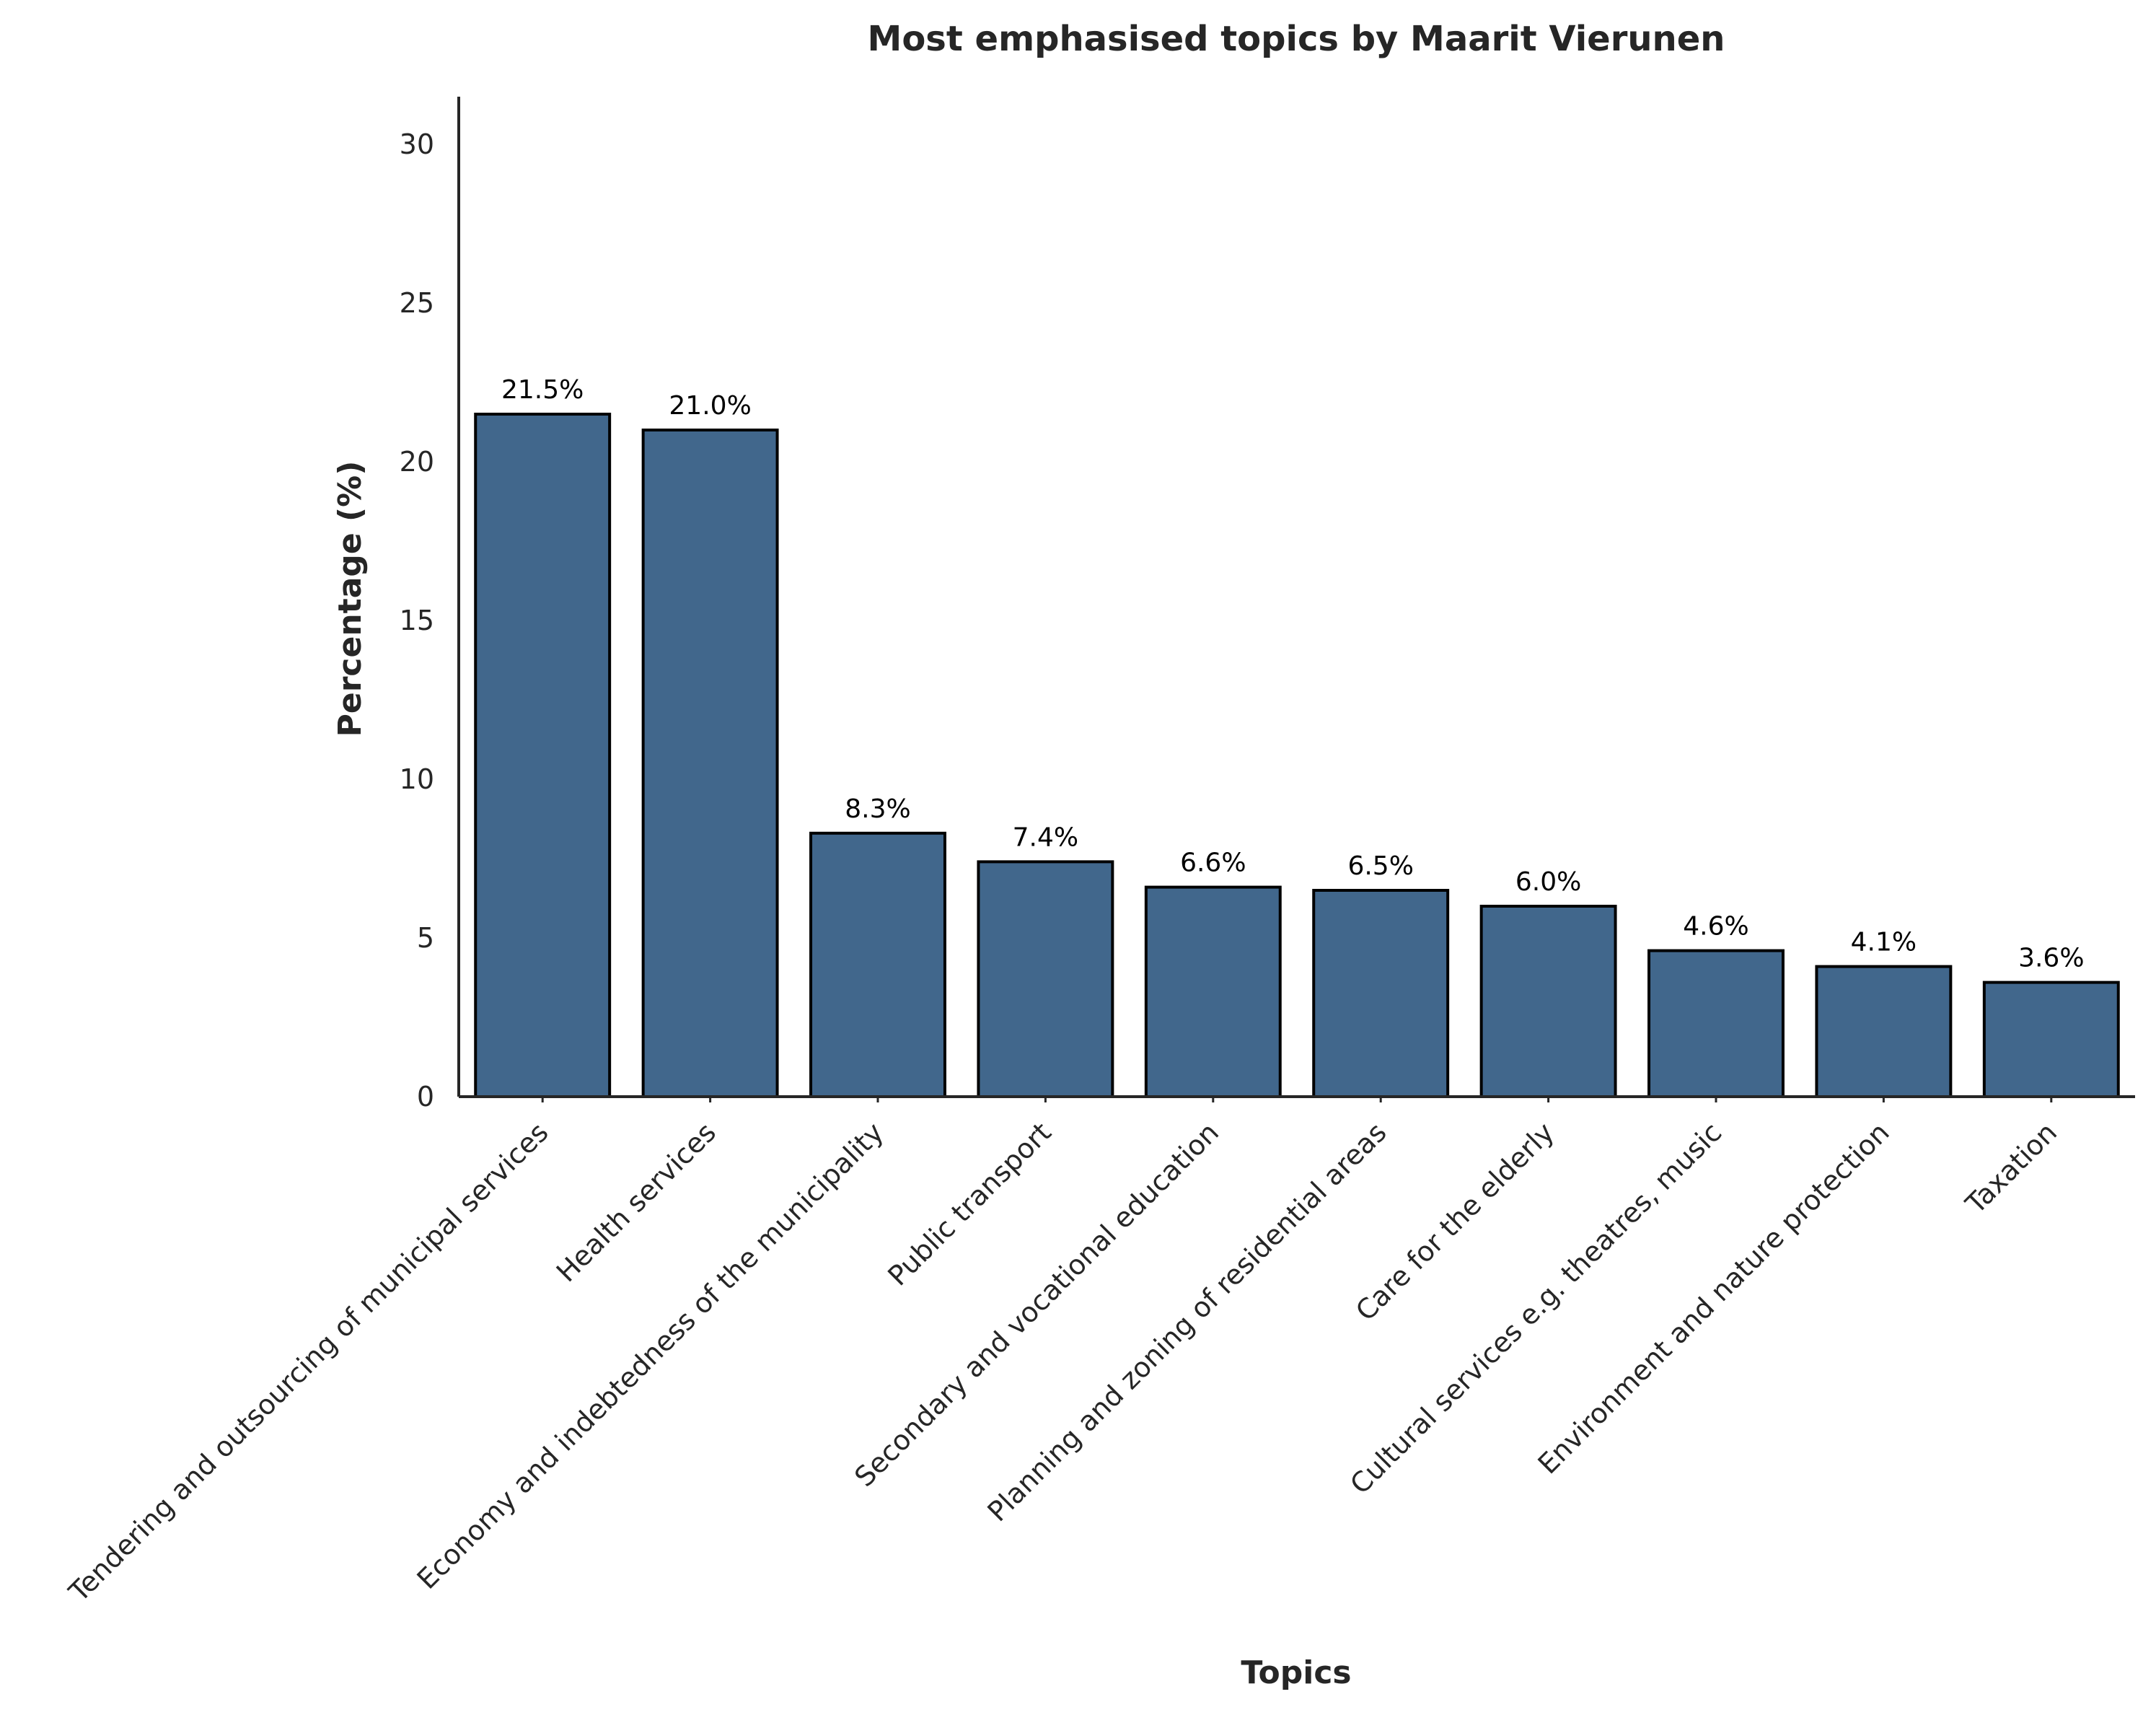 This screenshot has height=1715, width=2156. I want to click on y-tick-label: 10, so click(417, 779).